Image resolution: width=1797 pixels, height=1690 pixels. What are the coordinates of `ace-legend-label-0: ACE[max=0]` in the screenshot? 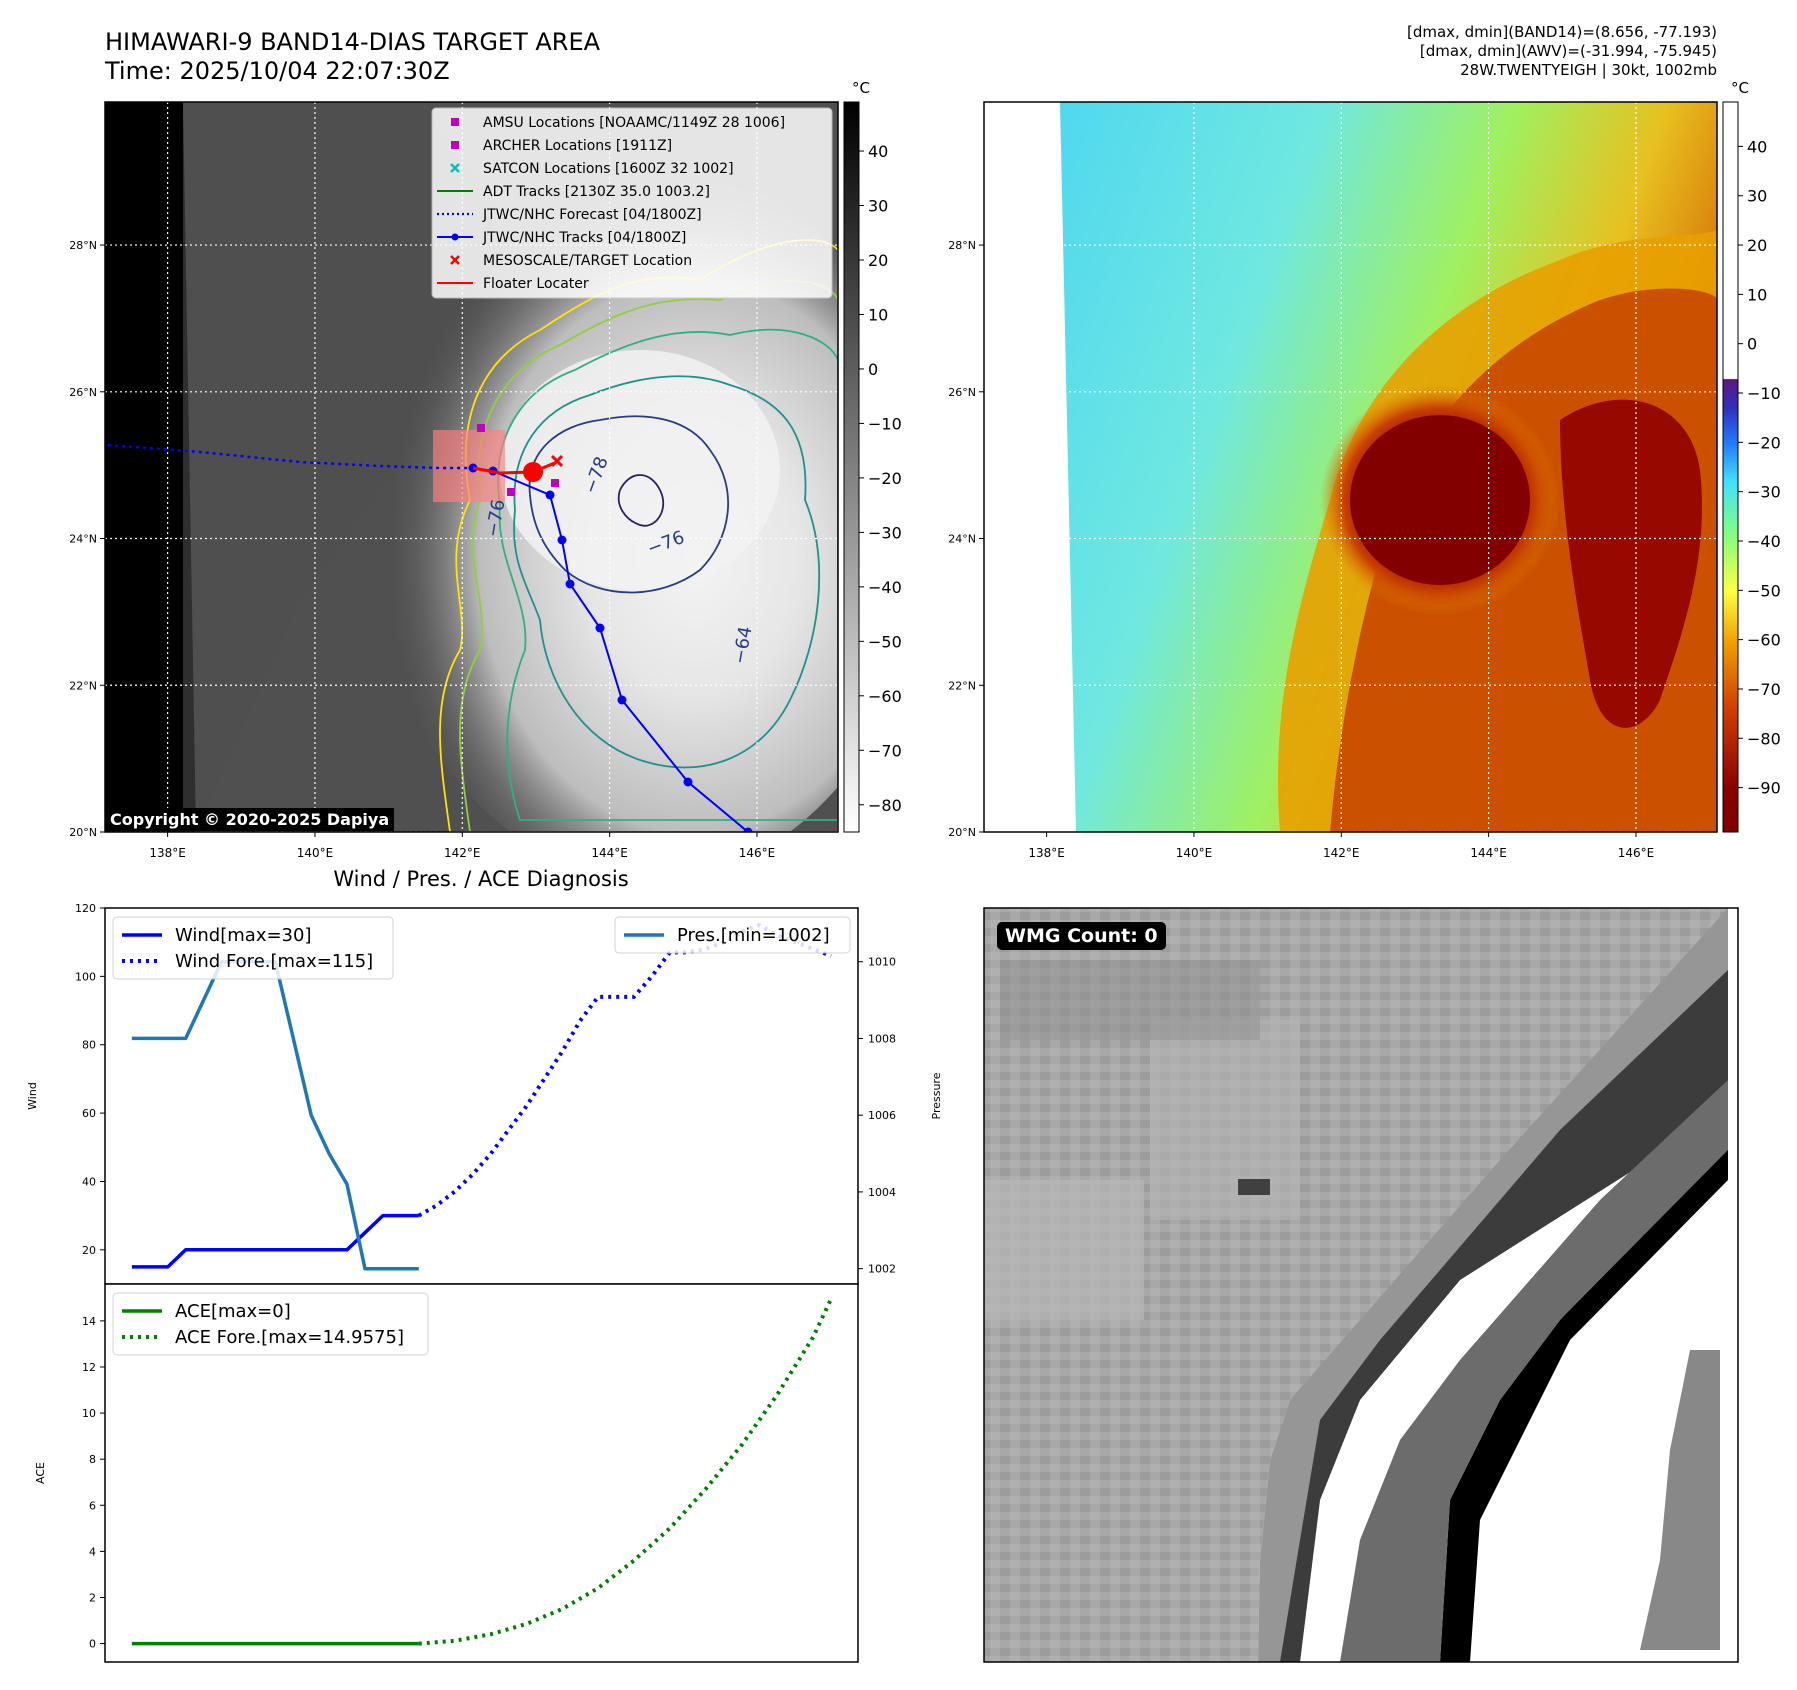 It's located at (233, 1311).